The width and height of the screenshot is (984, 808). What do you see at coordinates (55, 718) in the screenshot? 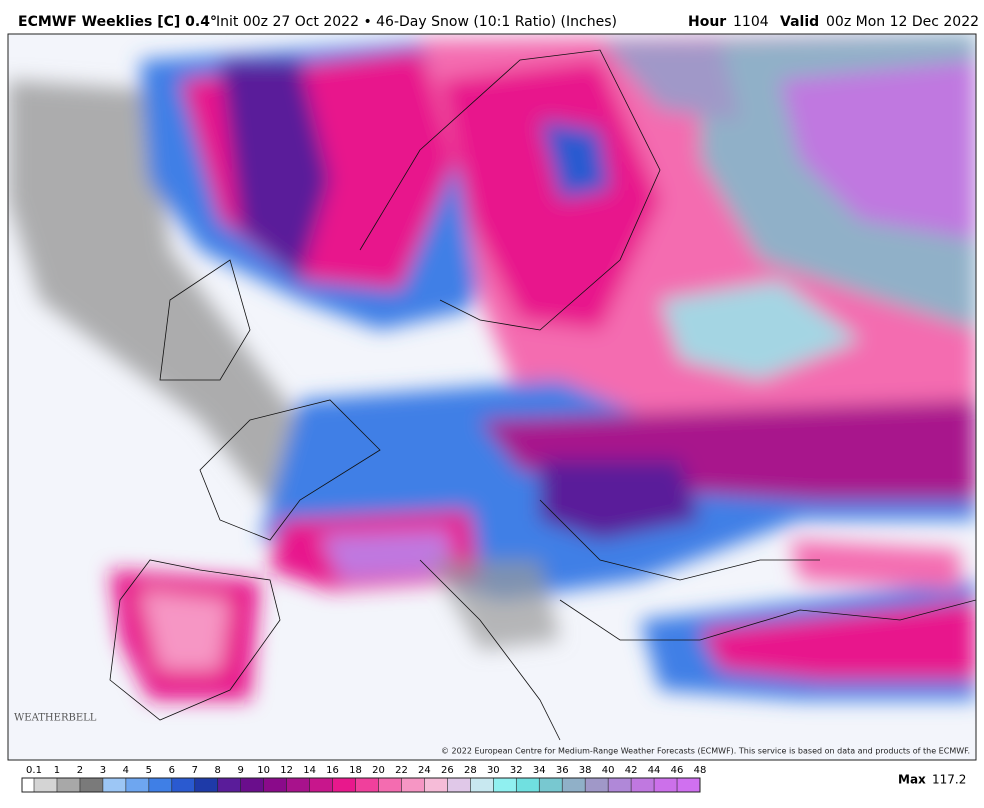
I see `logo: WEATHERBELL` at bounding box center [55, 718].